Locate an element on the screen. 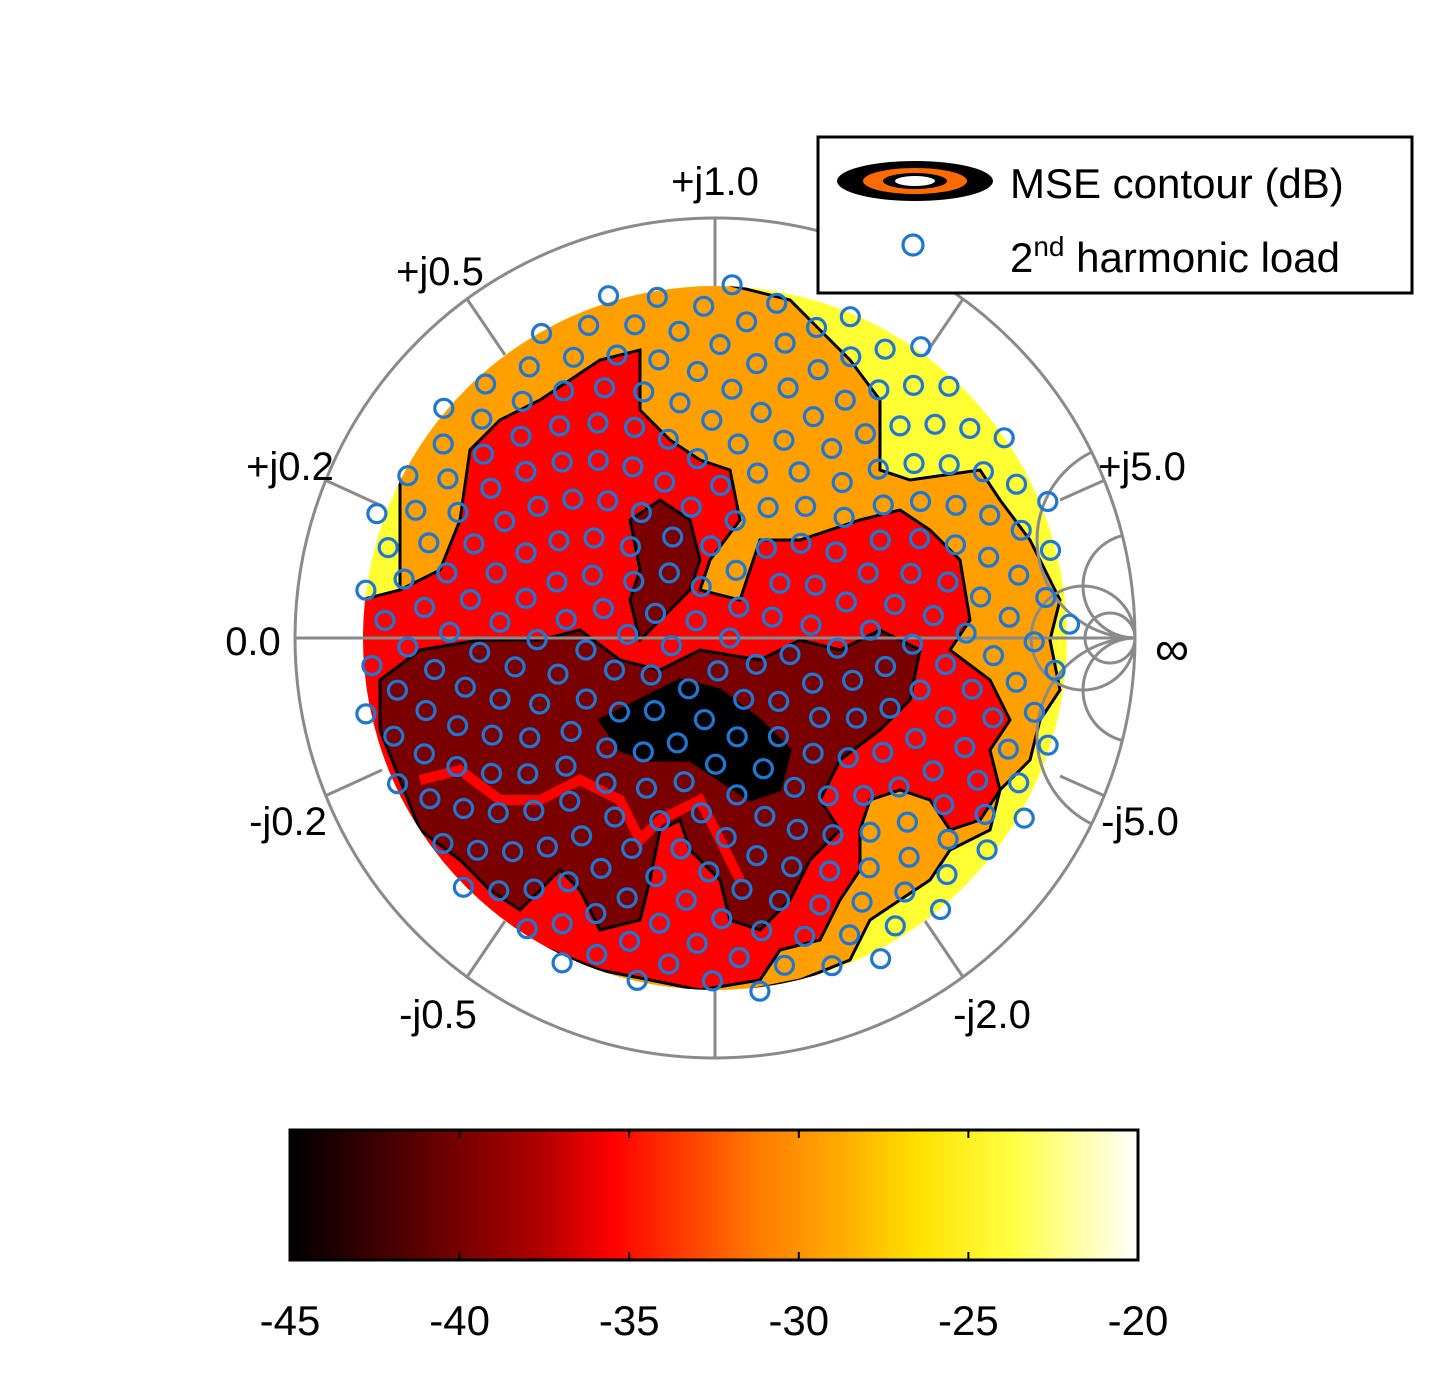 The width and height of the screenshot is (1440, 1394). marker-swatch-icon is located at coordinates (913, 245).